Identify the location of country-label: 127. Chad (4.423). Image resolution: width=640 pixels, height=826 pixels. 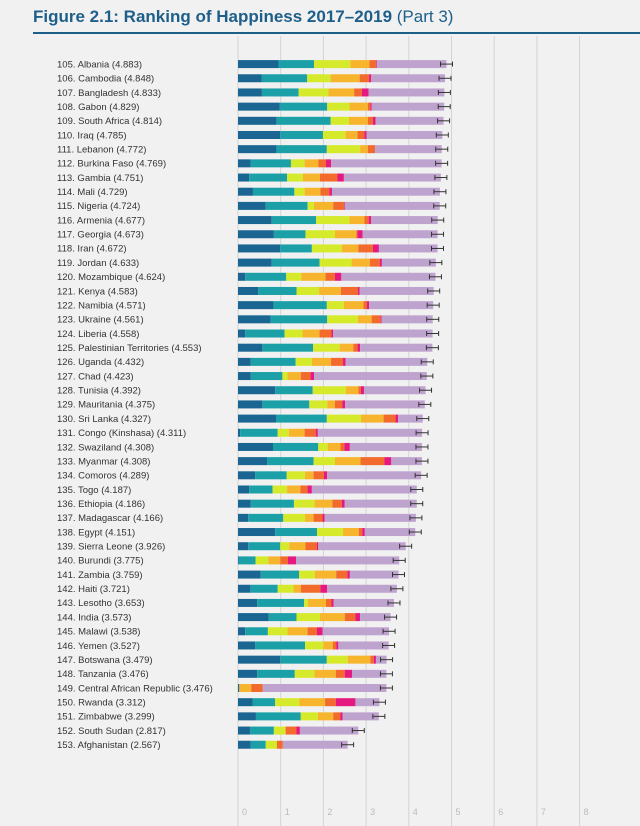
(95, 376).